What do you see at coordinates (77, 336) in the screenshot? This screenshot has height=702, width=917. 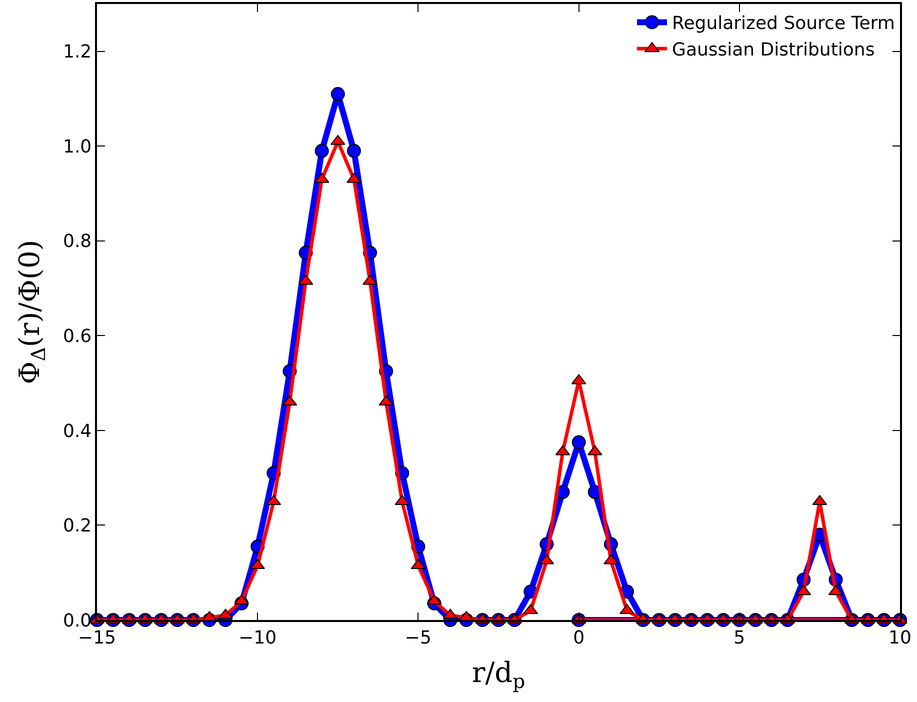 I see `y-tick-label: 0.6` at bounding box center [77, 336].